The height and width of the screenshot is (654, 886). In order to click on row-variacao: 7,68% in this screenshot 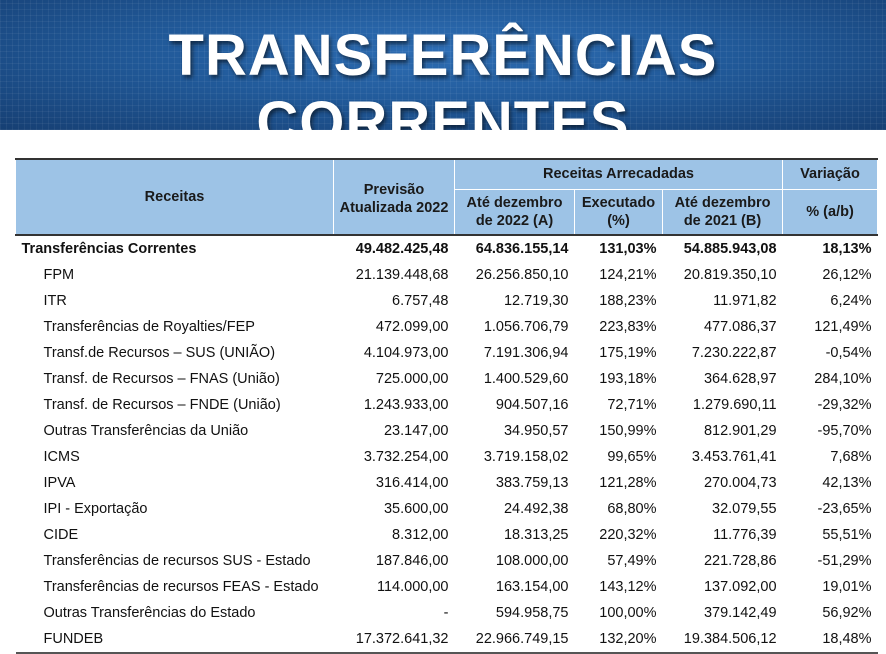, I will do `click(851, 457)`.